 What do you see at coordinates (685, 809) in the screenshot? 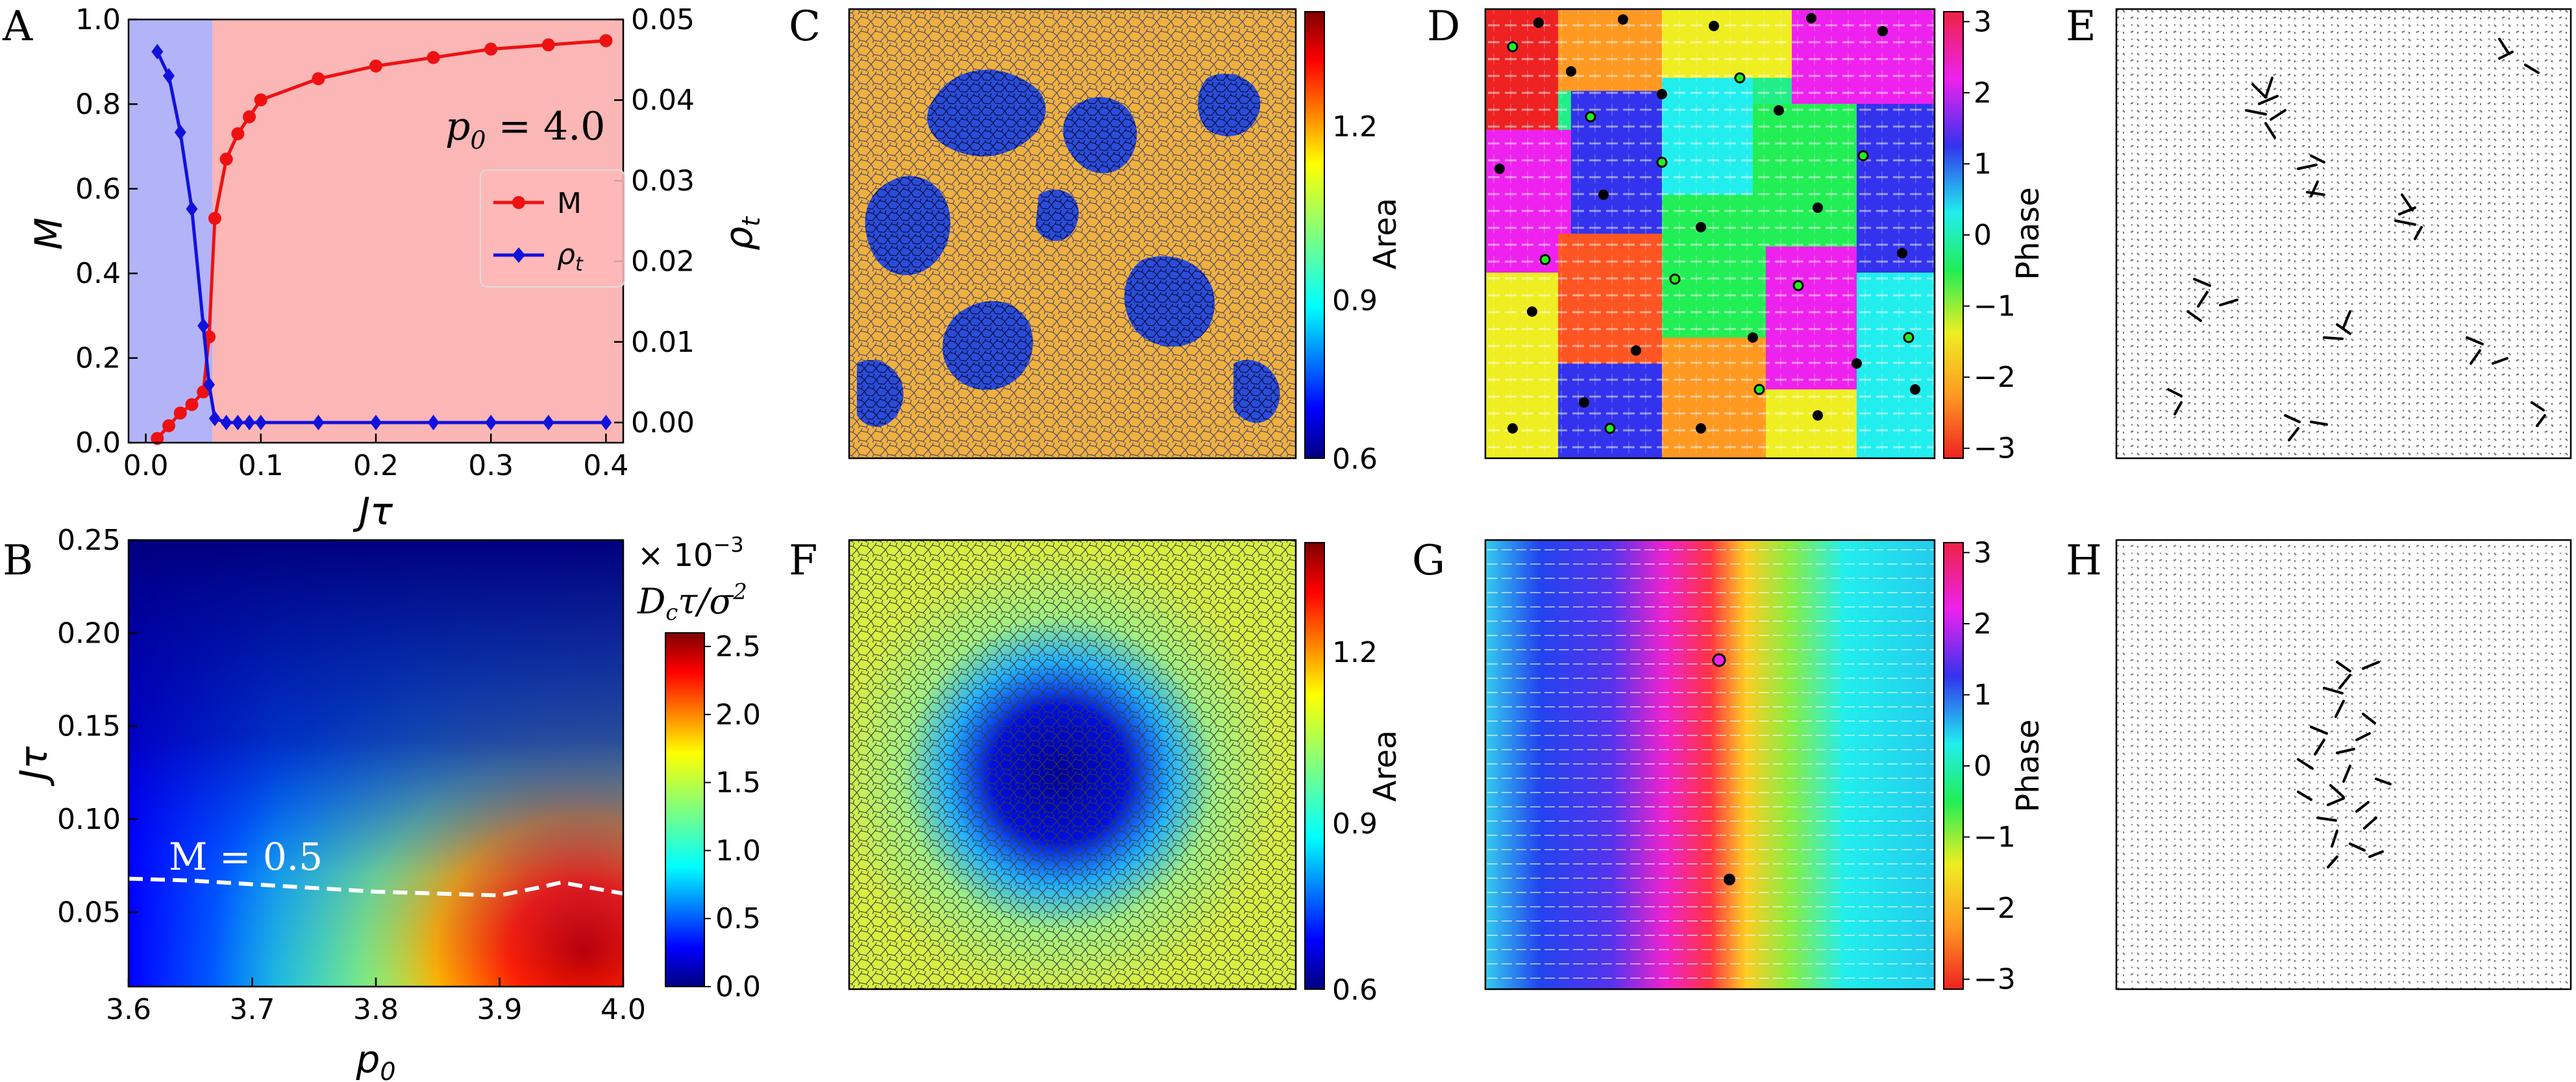
I see `panel-b-colorbar` at bounding box center [685, 809].